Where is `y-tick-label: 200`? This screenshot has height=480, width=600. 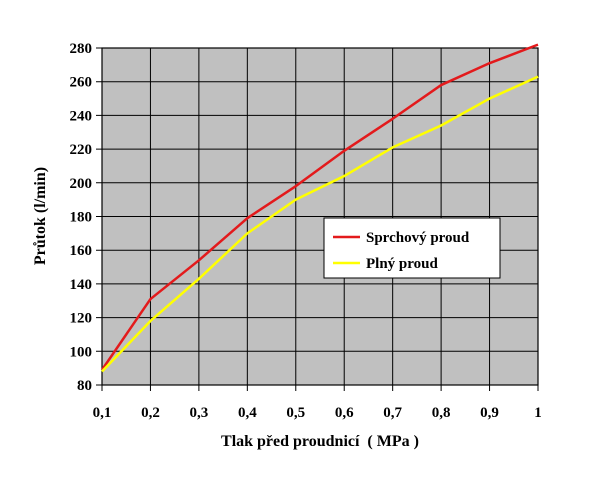 y-tick-label: 200 is located at coordinates (81, 184).